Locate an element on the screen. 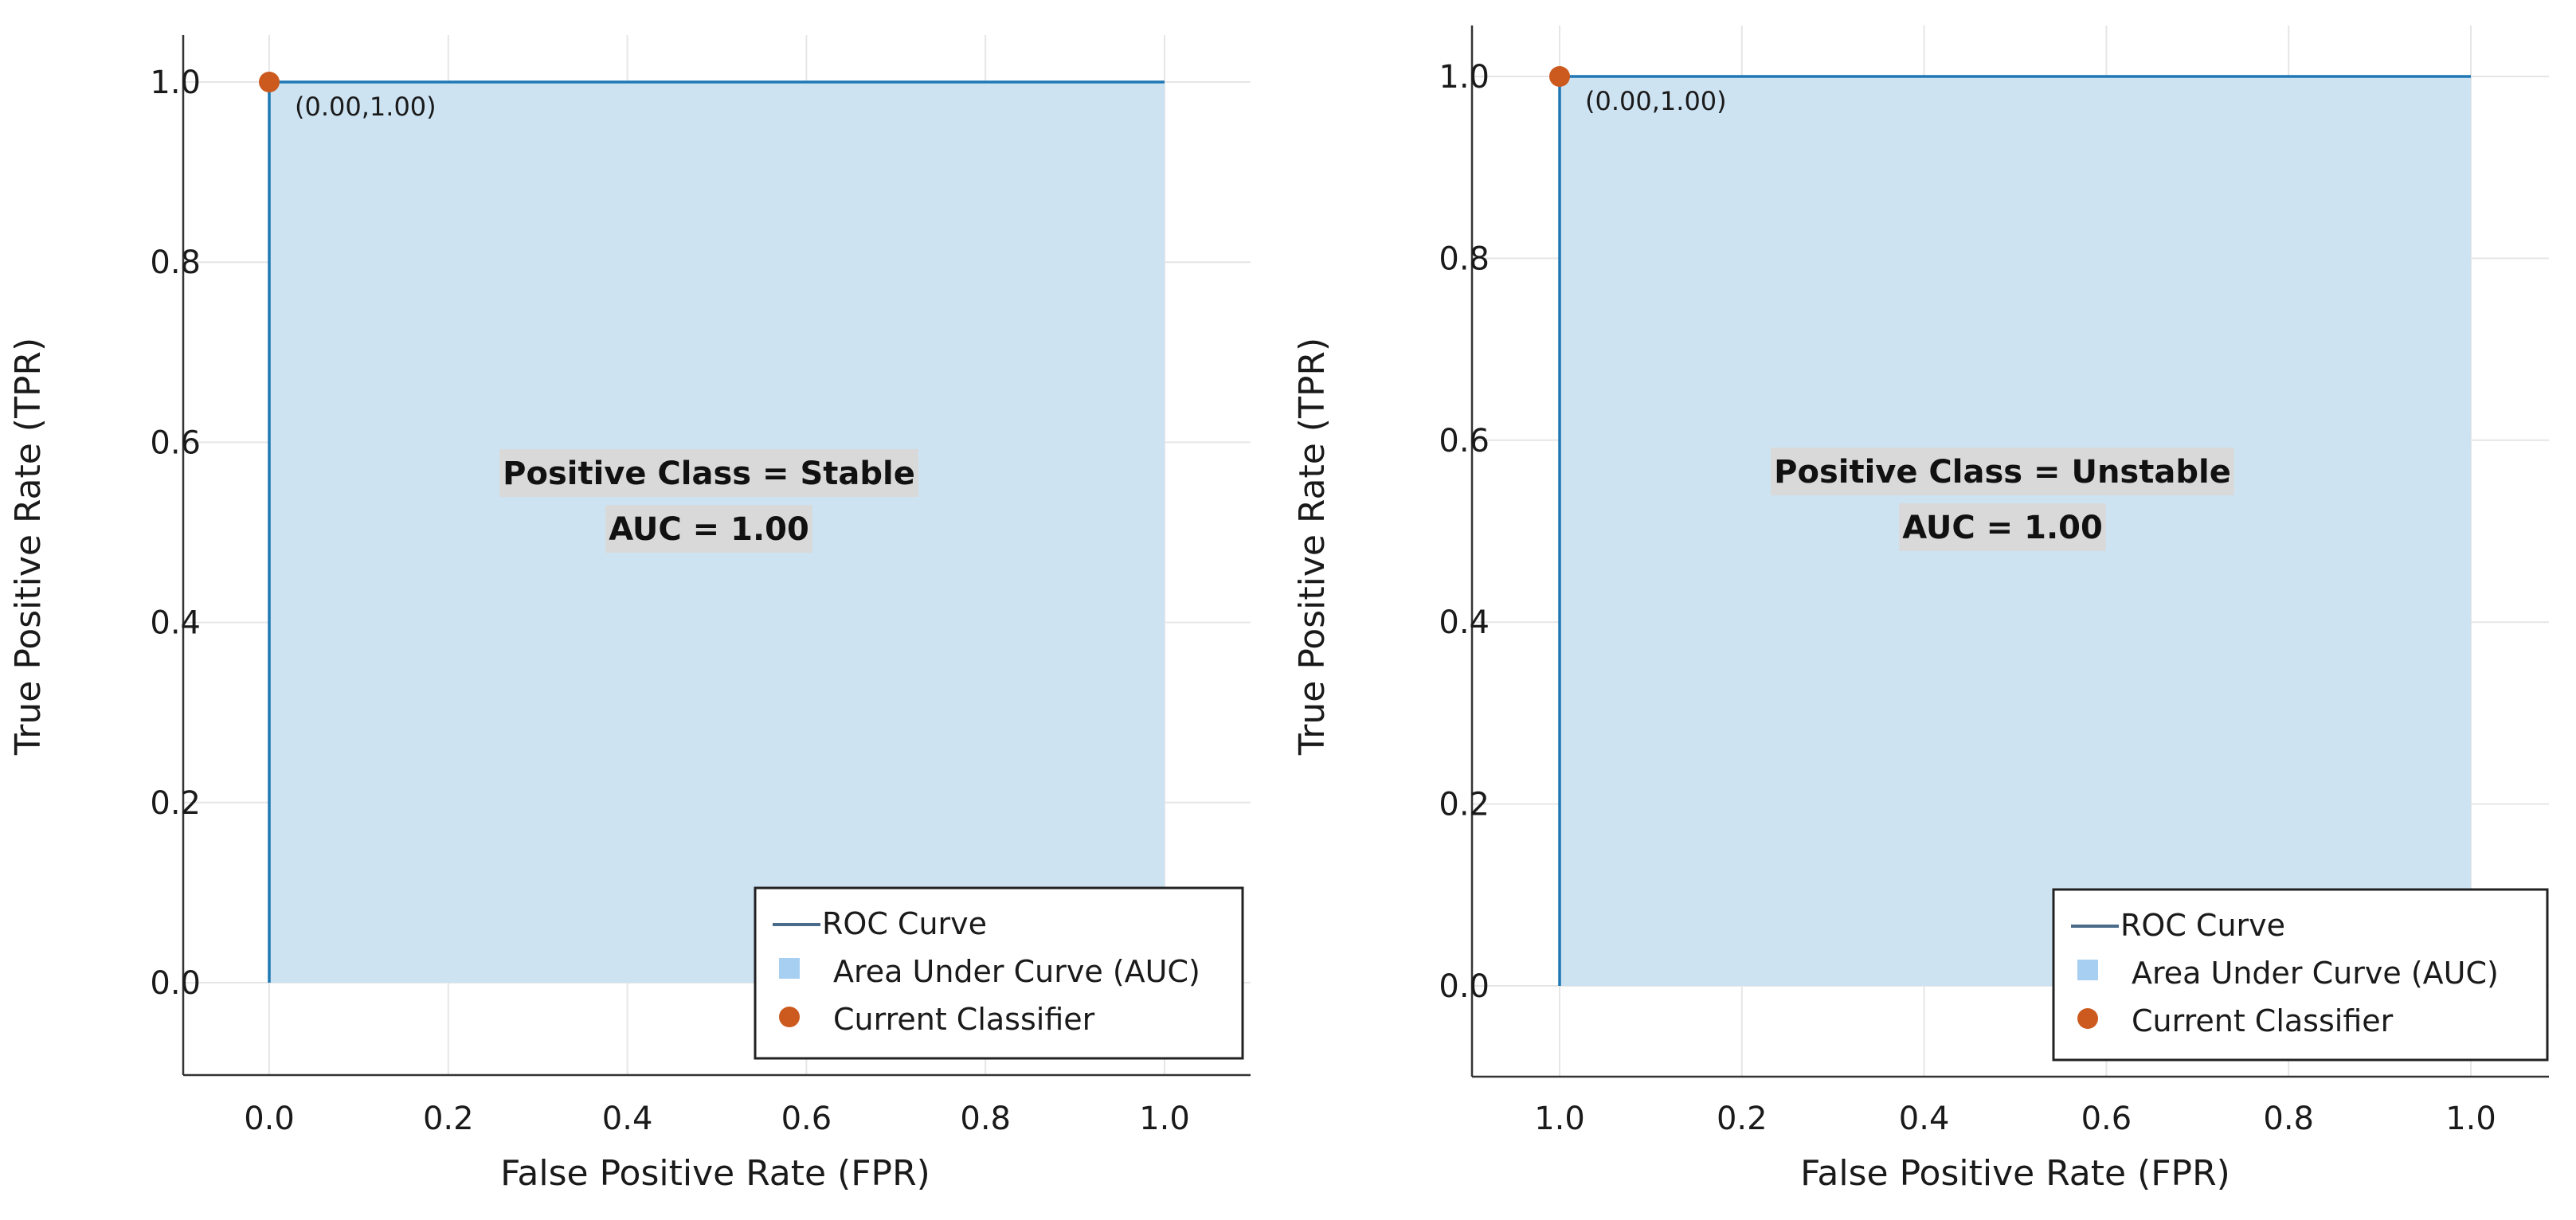  positive-class-annotation: Positive Class = Stable is located at coordinates (709, 474).